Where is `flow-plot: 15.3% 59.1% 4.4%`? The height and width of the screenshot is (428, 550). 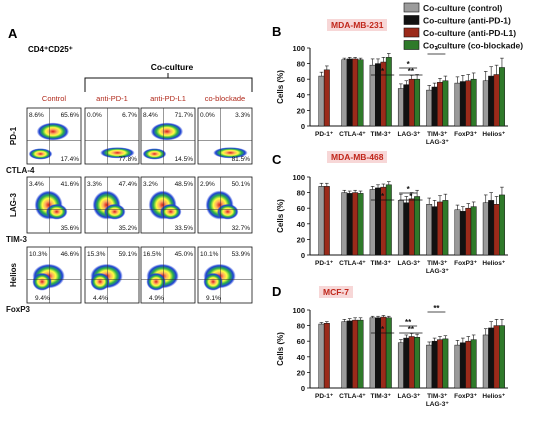
flow-plot: 15.3% 59.1% 4.4% is located at coordinates (112, 275).